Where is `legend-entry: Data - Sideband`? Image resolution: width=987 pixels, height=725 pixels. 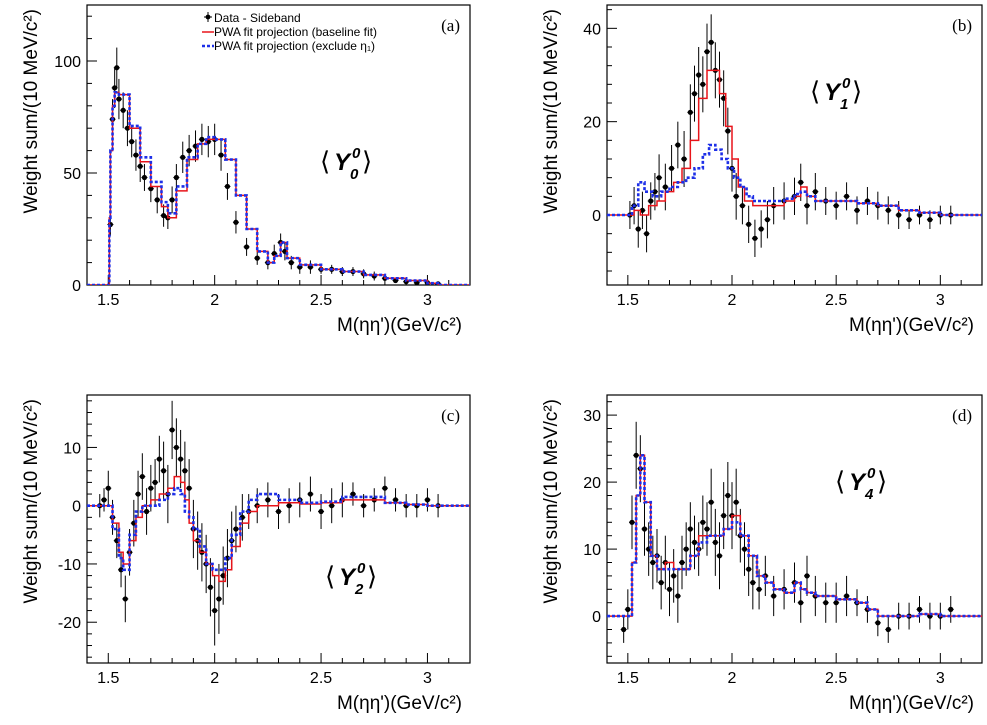
legend-entry: Data - Sideband is located at coordinates (257, 18).